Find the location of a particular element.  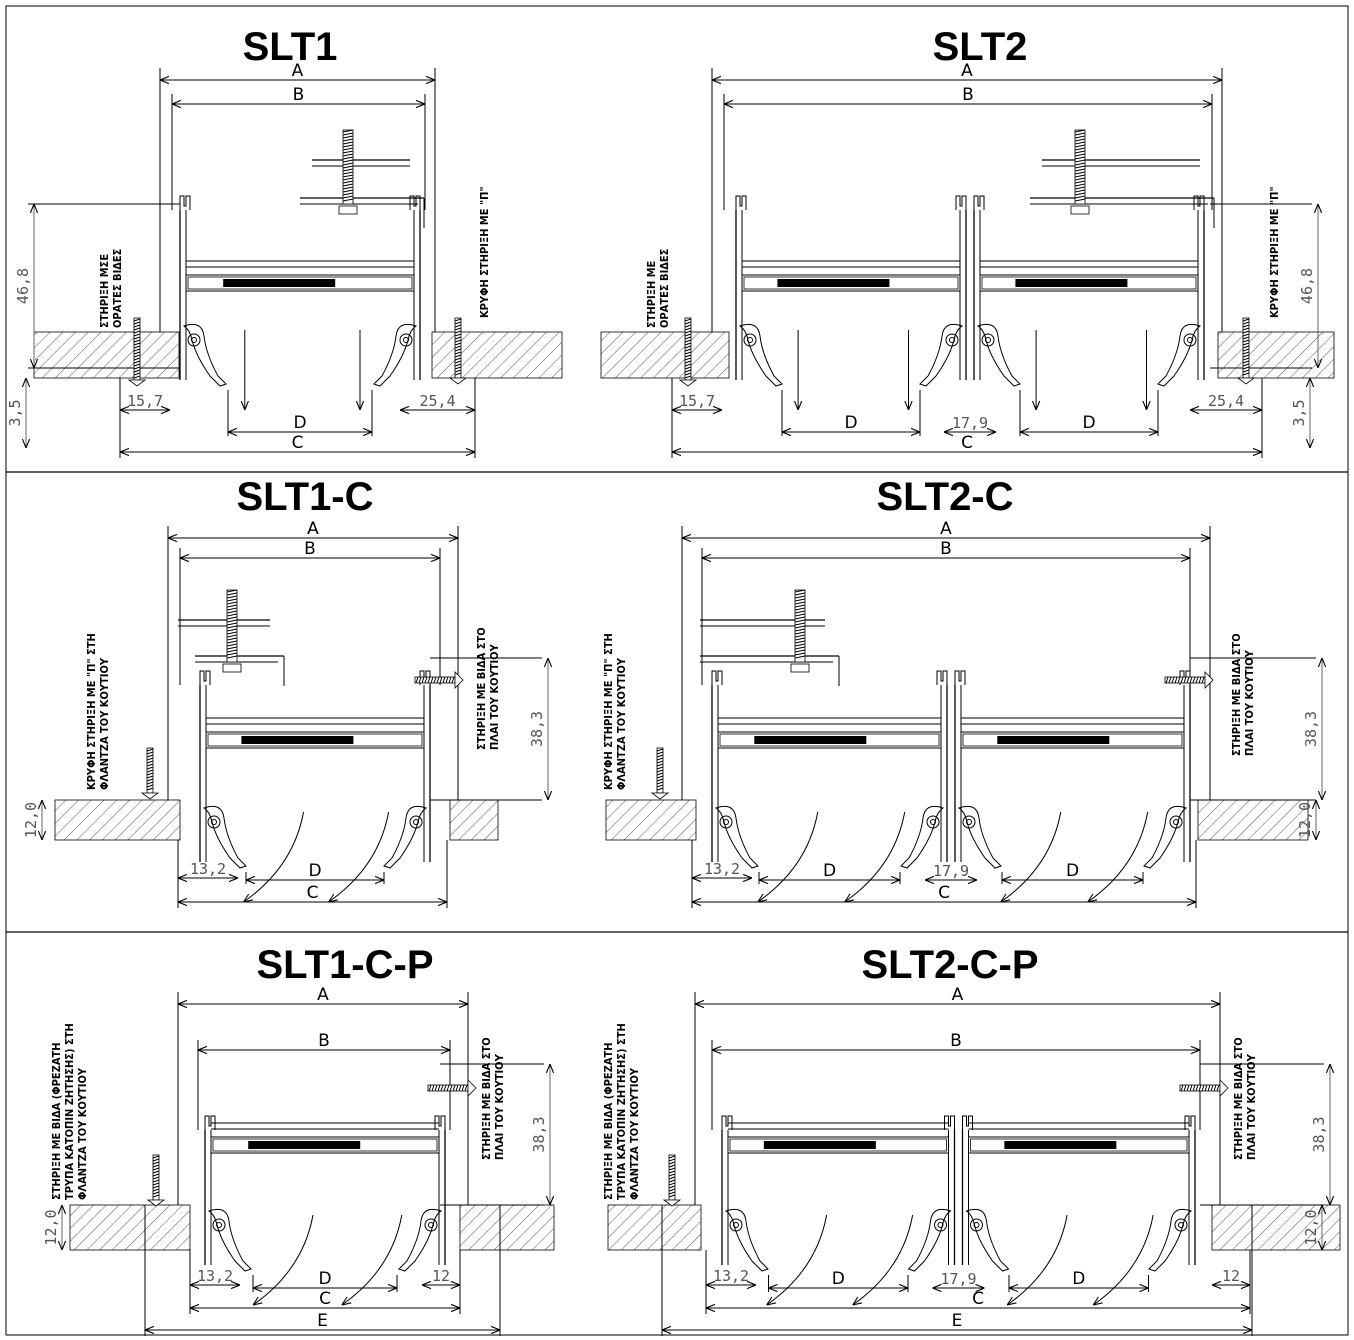

dim-mullion-label: 17,9 is located at coordinates (970, 423).